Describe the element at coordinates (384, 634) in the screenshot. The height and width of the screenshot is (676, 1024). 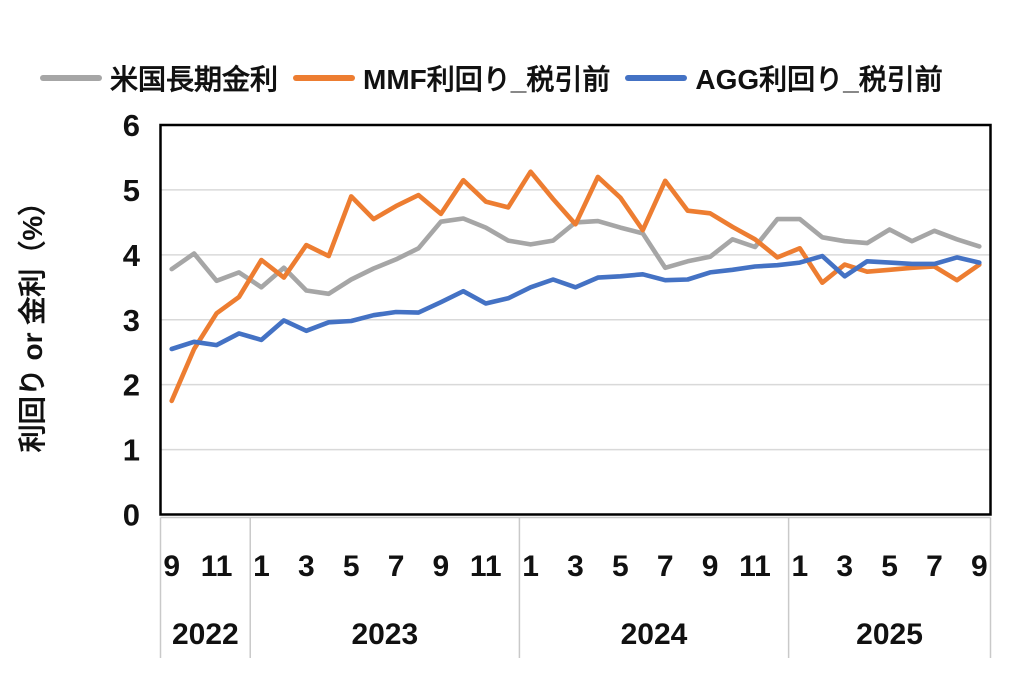
I see `year-label: 2023` at that location.